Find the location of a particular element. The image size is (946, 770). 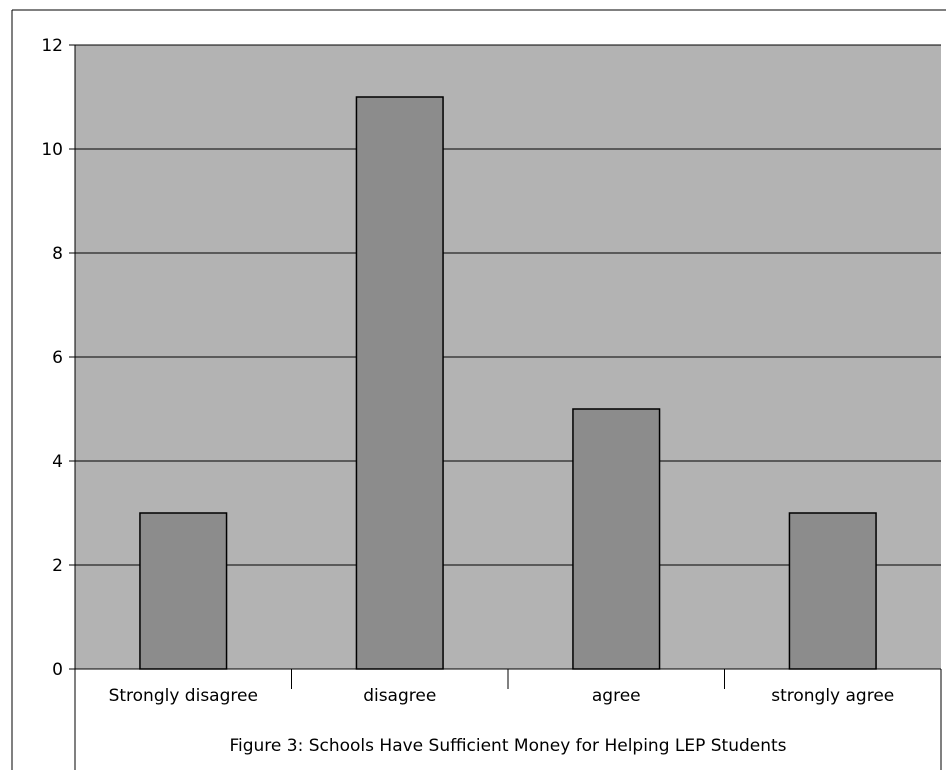

y-tick-label-0: 0 is located at coordinates (57, 670).